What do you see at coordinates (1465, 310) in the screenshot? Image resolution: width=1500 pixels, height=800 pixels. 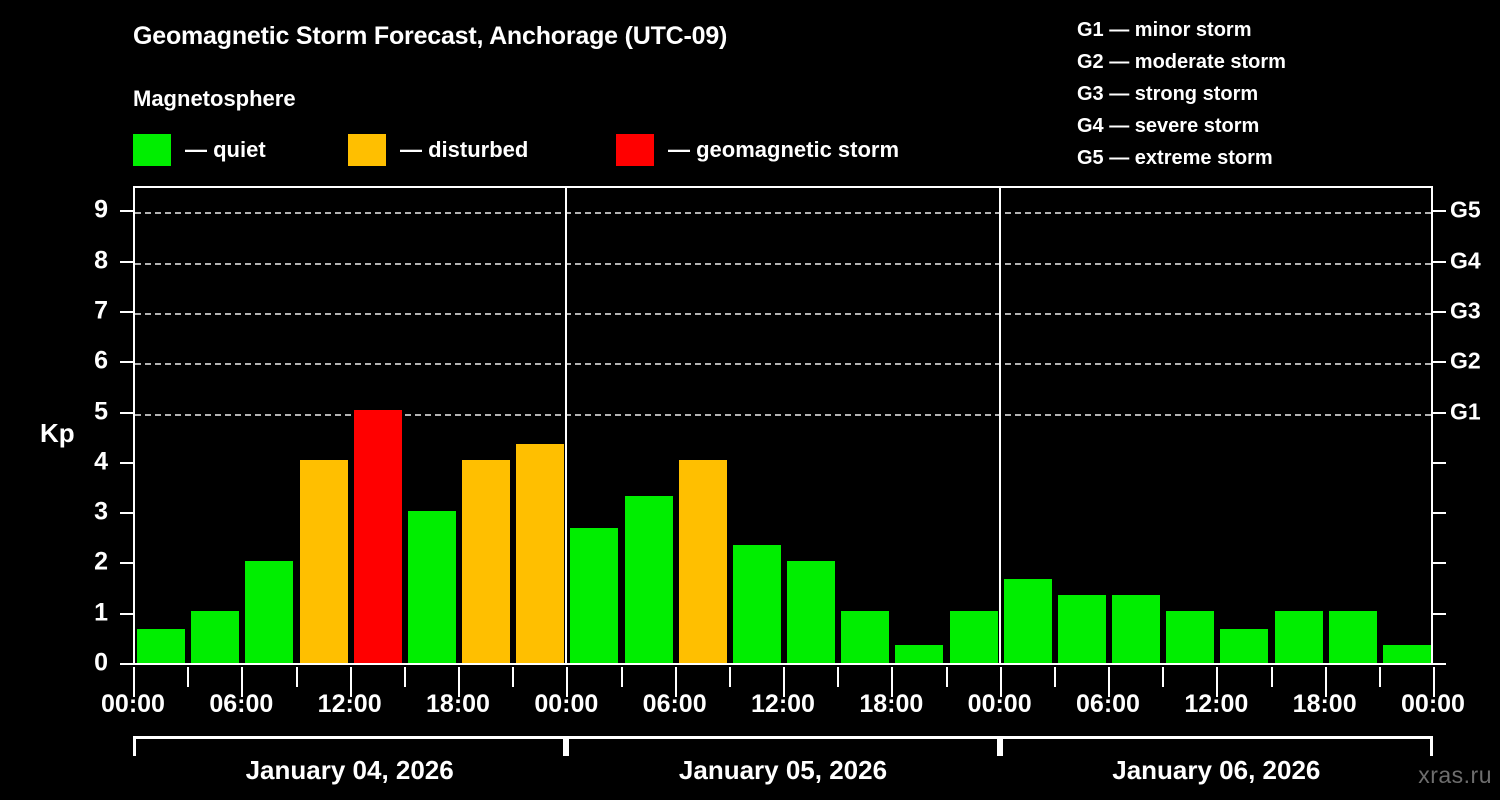 I see `g-tick-label-G3: G3` at bounding box center [1465, 310].